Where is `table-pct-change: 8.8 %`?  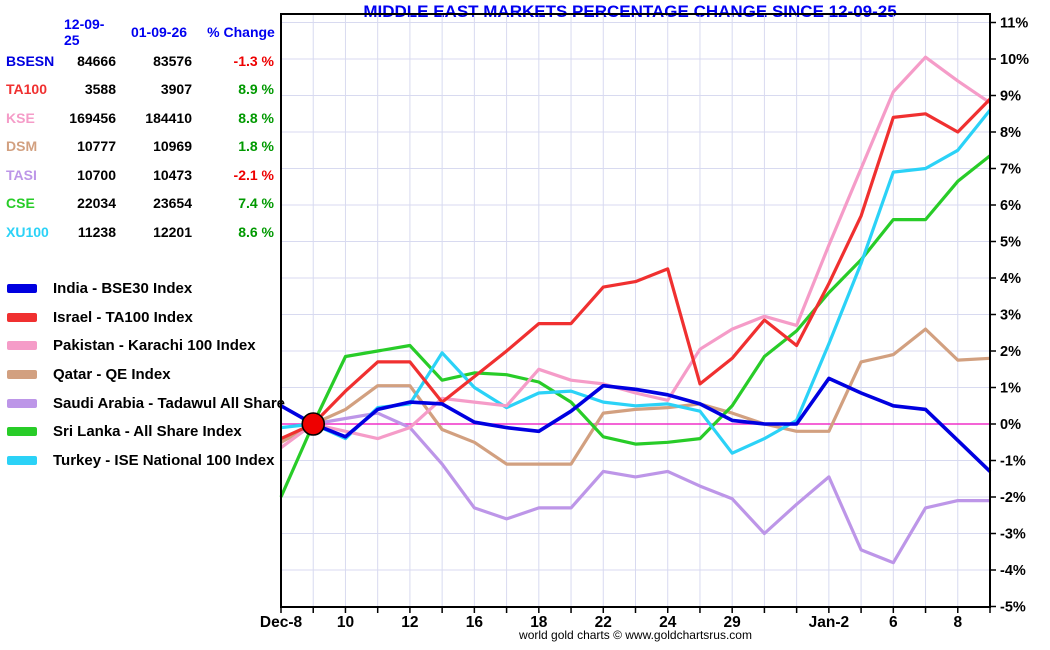
table-pct-change: 8.8 % is located at coordinates (256, 117).